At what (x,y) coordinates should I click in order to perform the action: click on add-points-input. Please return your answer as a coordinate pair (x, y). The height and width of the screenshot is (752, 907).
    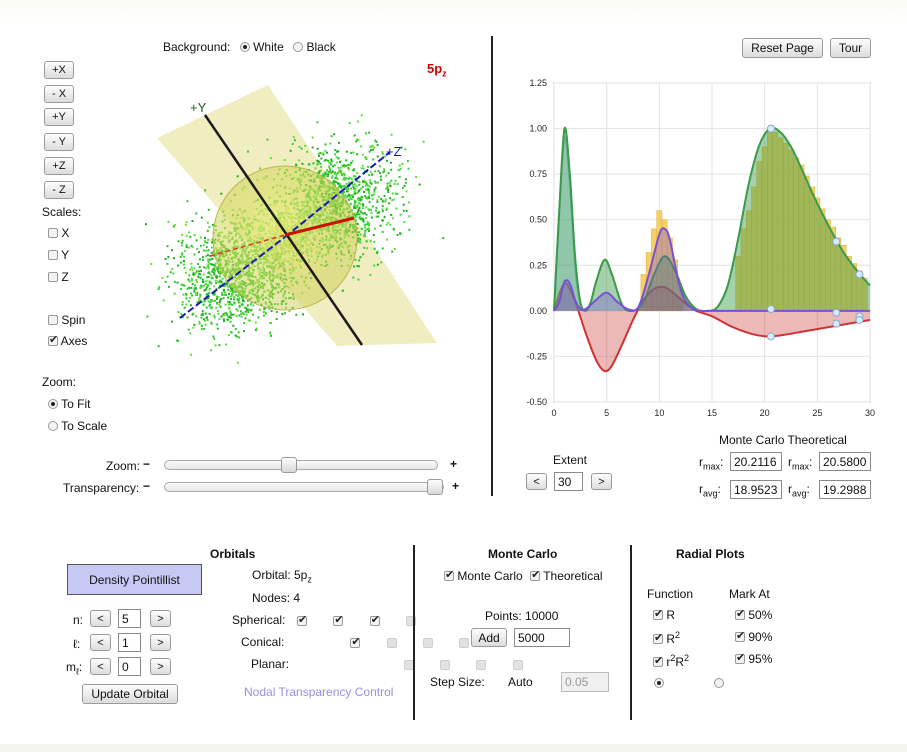
    Looking at the image, I should click on (542, 637).